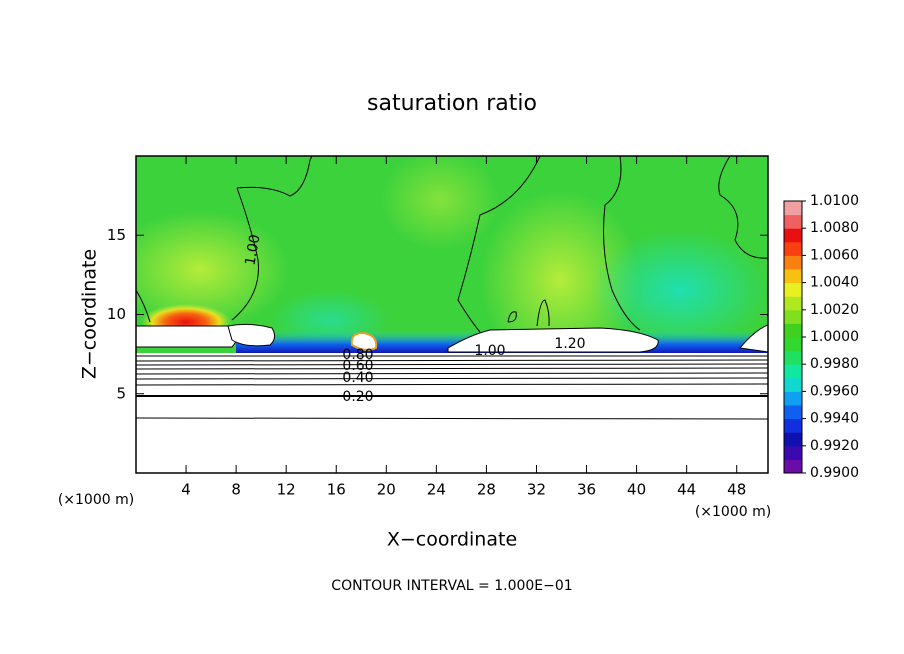 The image size is (904, 654). I want to click on contour-label: 0.80, so click(357, 355).